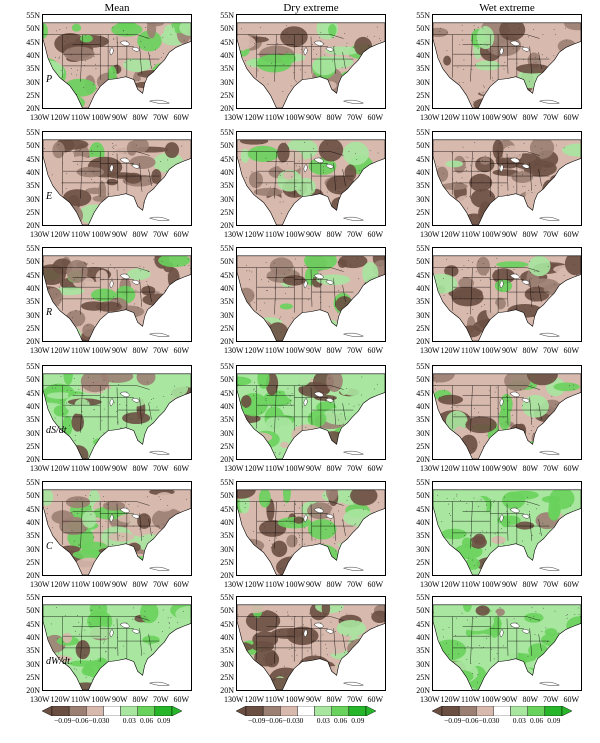 This screenshot has width=600, height=743. What do you see at coordinates (63, 720) in the screenshot?
I see `colorbar-tick-label: −0.09` at bounding box center [63, 720].